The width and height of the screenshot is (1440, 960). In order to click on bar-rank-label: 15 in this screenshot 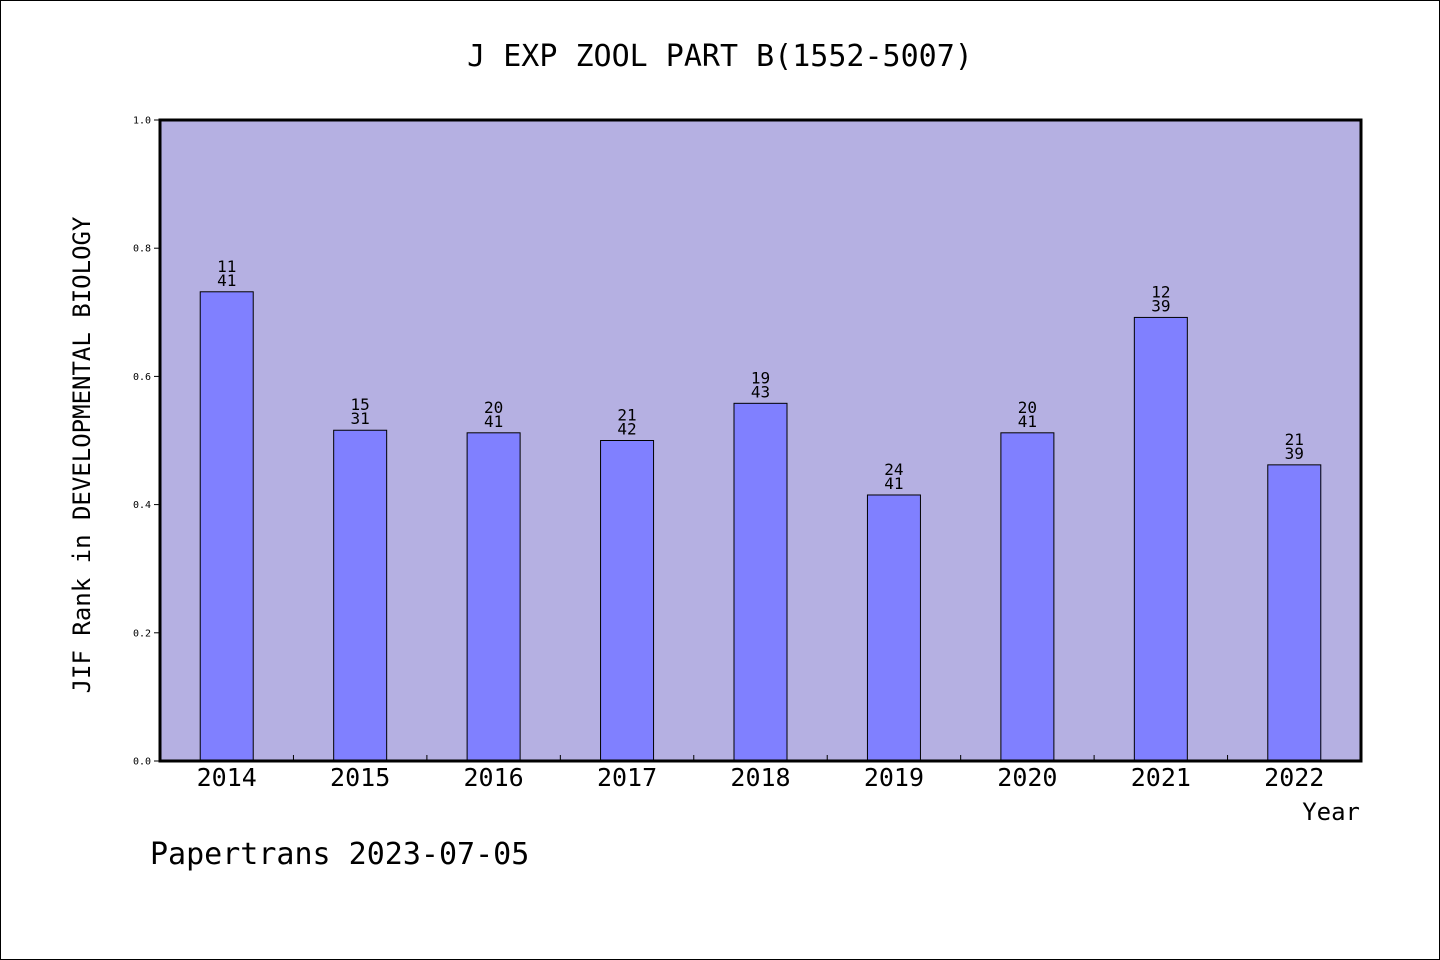, I will do `click(360, 404)`.